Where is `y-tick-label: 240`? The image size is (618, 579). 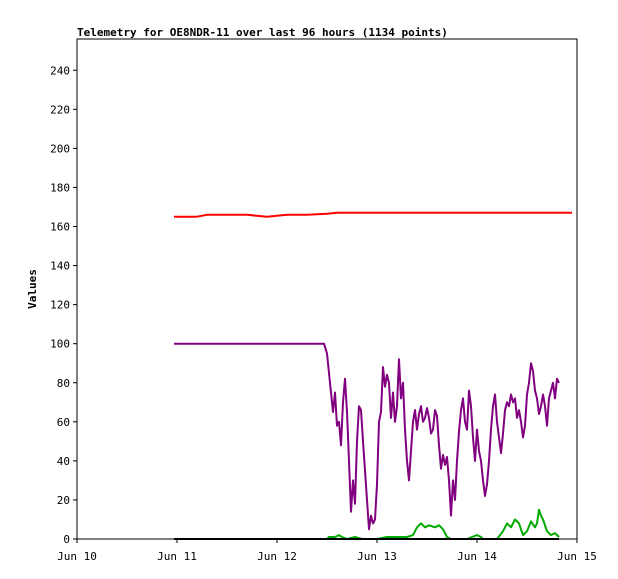 y-tick-label: 240 is located at coordinates (60, 70).